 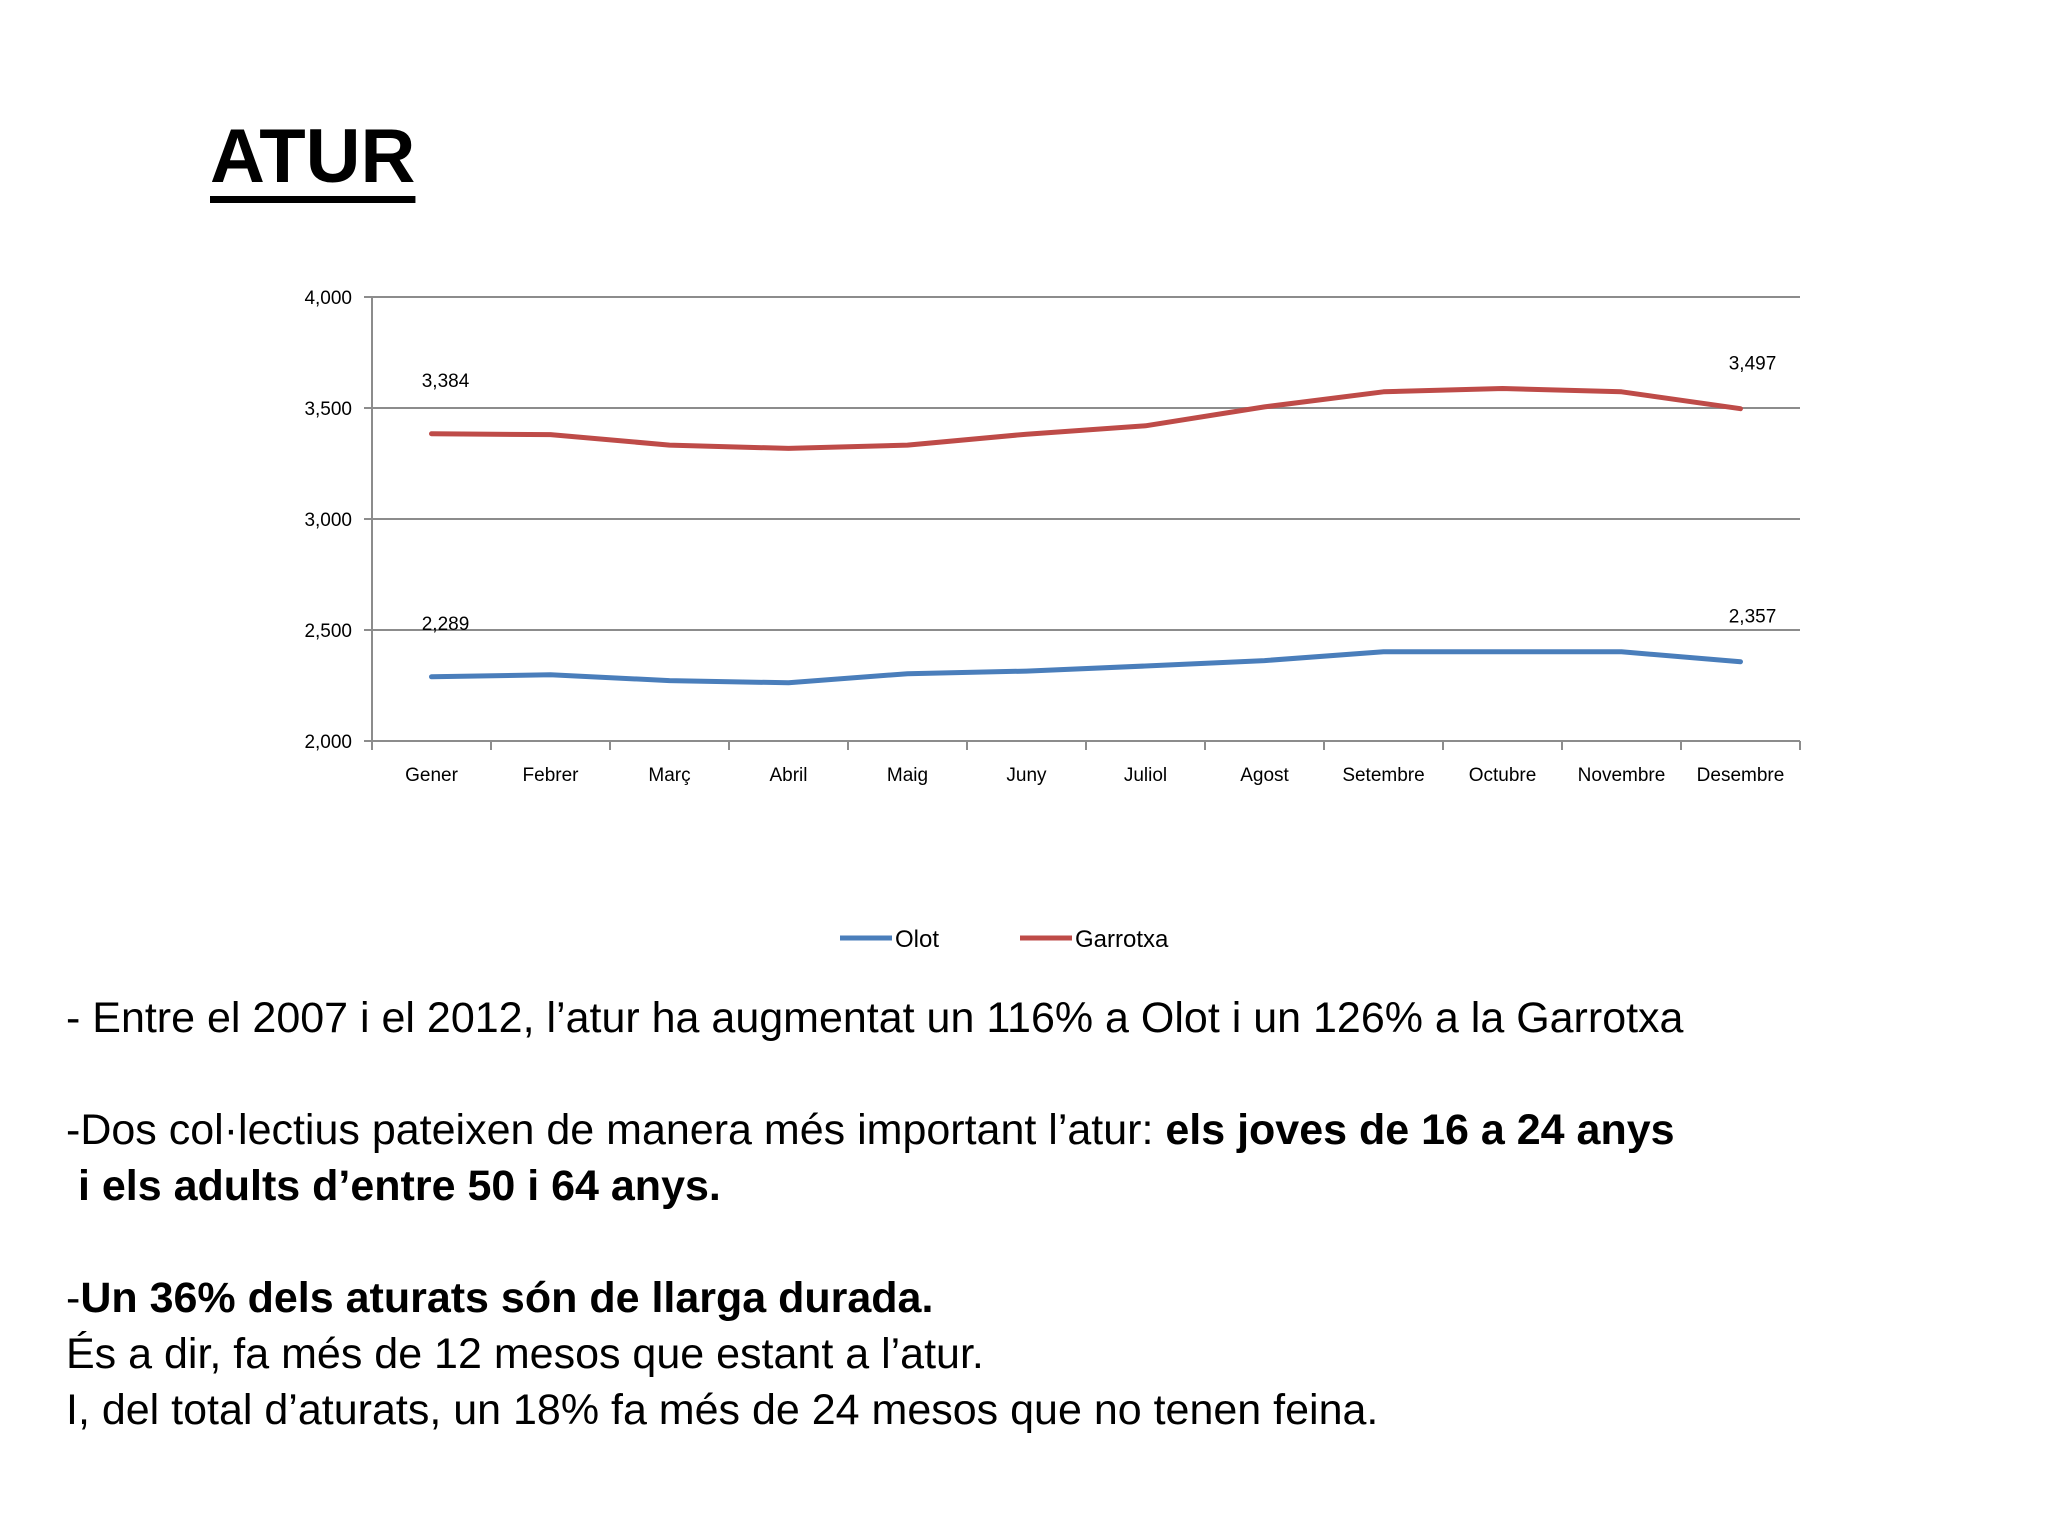 What do you see at coordinates (1622, 775) in the screenshot?
I see `x-tick-label-novembre: Novembre` at bounding box center [1622, 775].